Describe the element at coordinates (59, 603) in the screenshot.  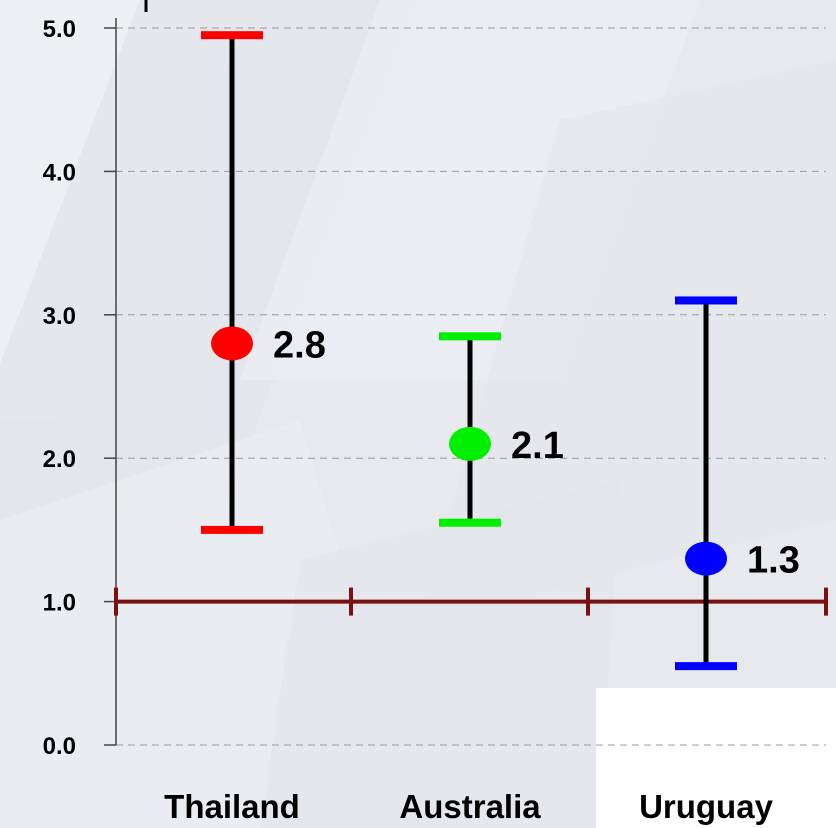
I see `y-tick-label: 1.0` at that location.